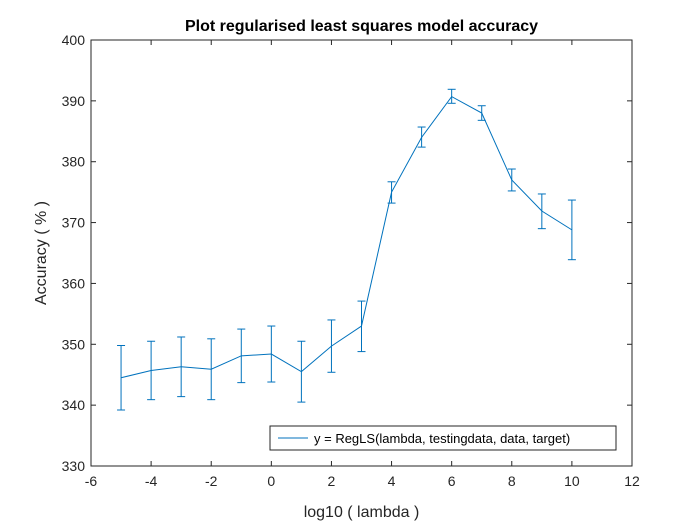 Image resolution: width=700 pixels, height=525 pixels. I want to click on y-tick-label: 340, so click(74, 405).